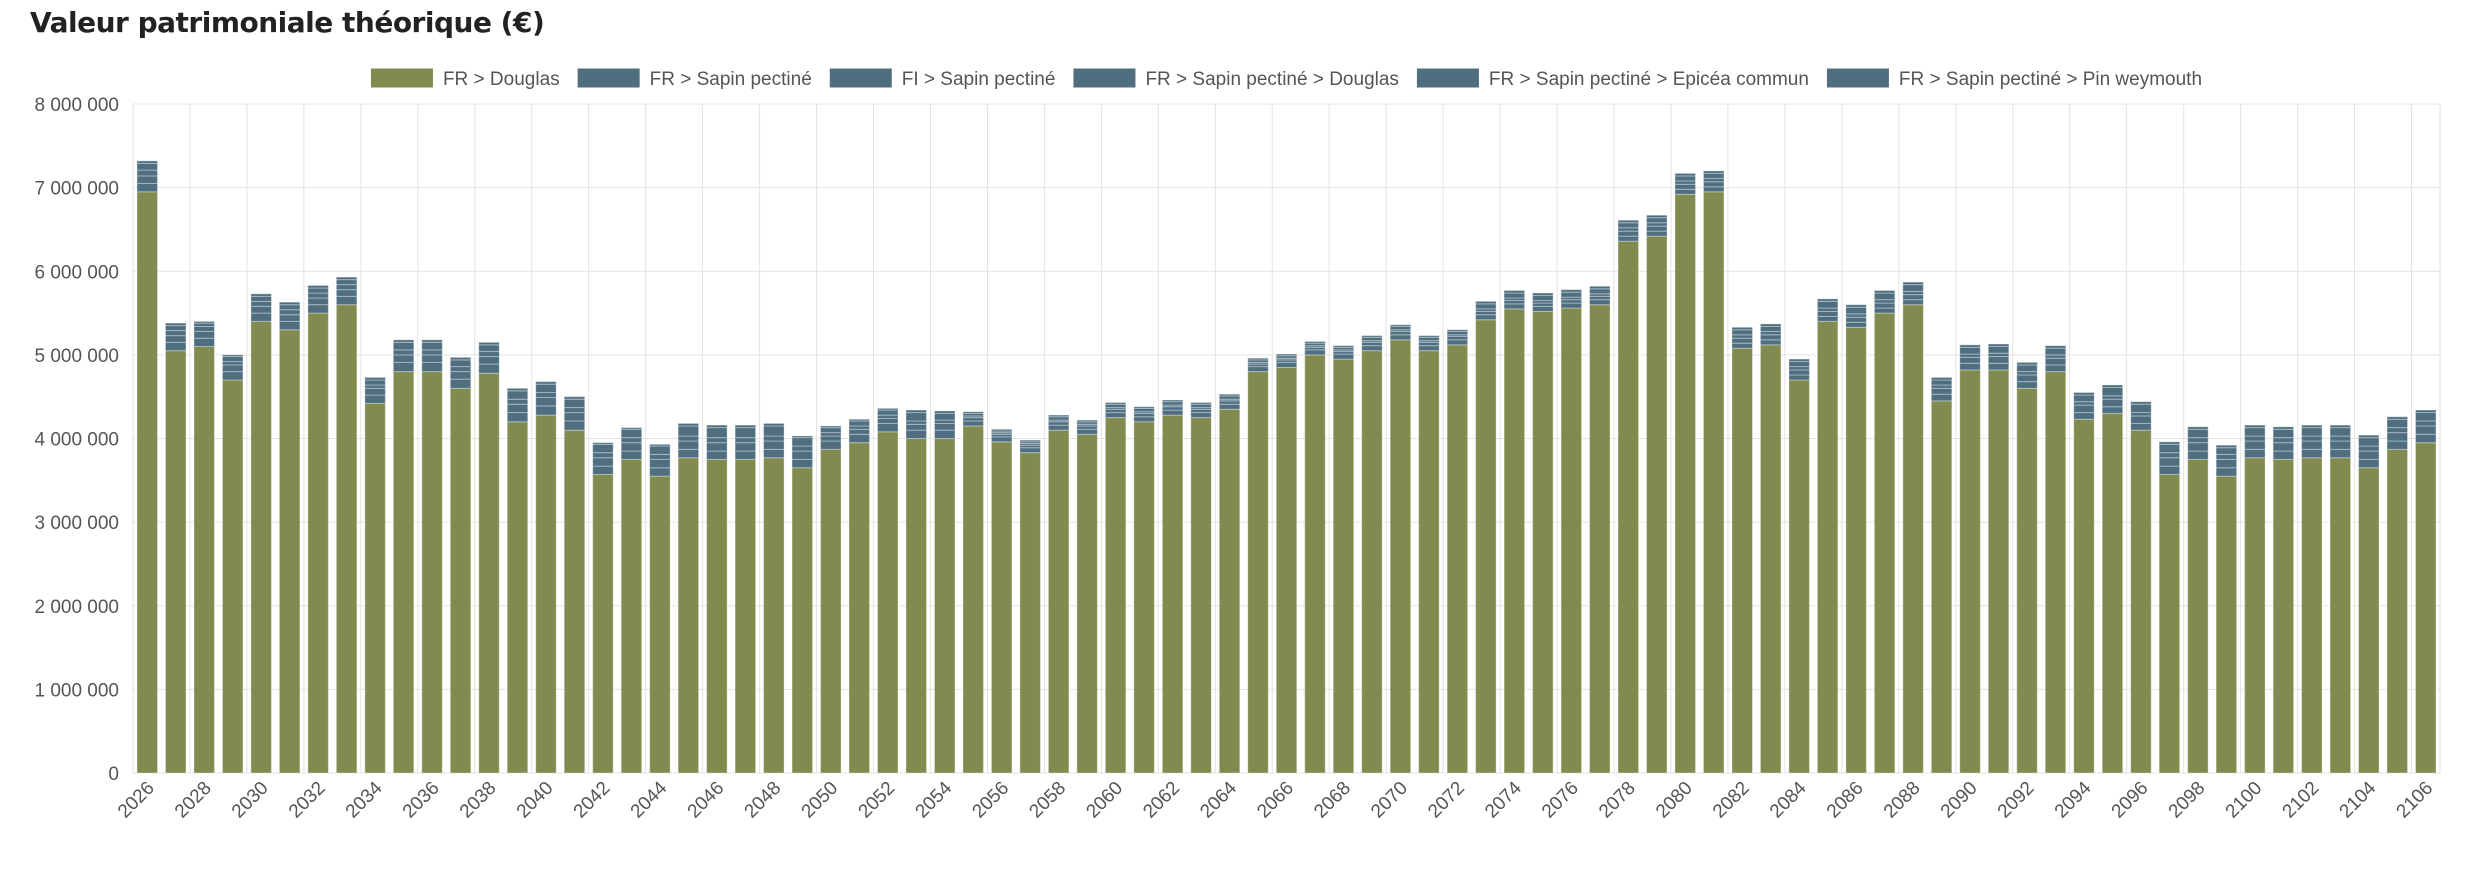  Describe the element at coordinates (1959, 800) in the screenshot. I see `x-tick-label: 2090` at that location.